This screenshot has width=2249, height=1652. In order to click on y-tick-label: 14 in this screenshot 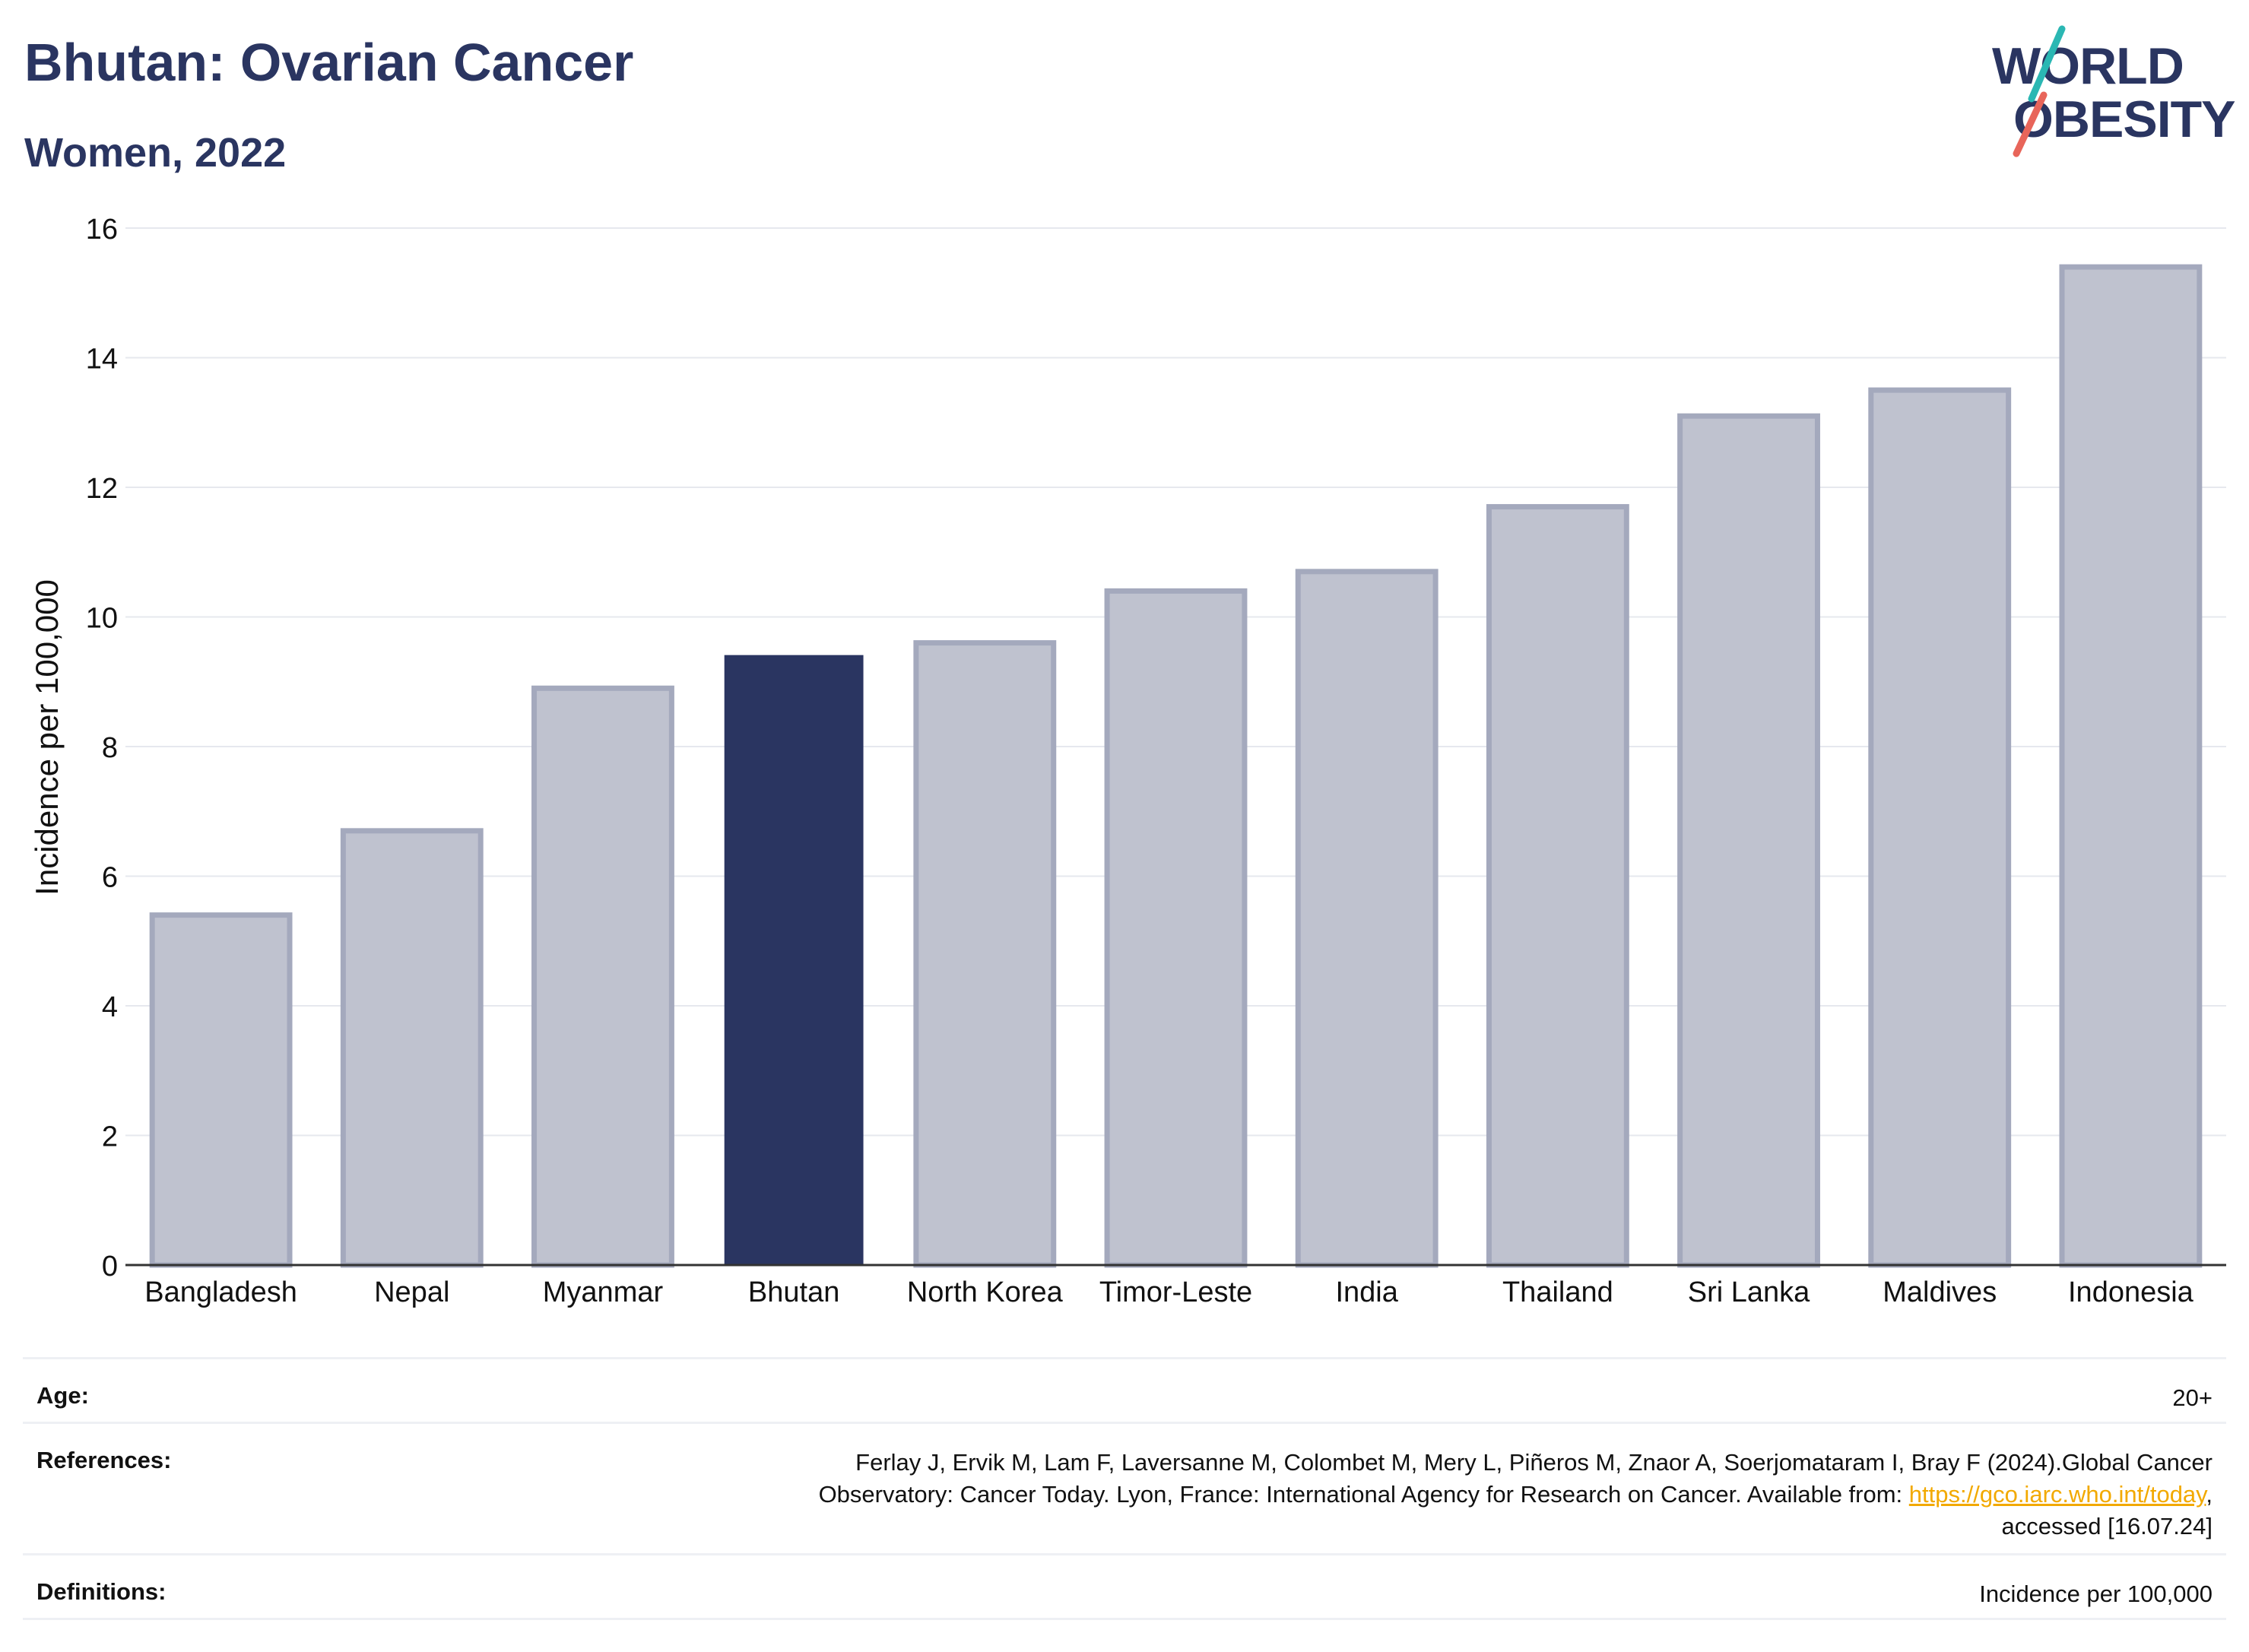, I will do `click(102, 360)`.